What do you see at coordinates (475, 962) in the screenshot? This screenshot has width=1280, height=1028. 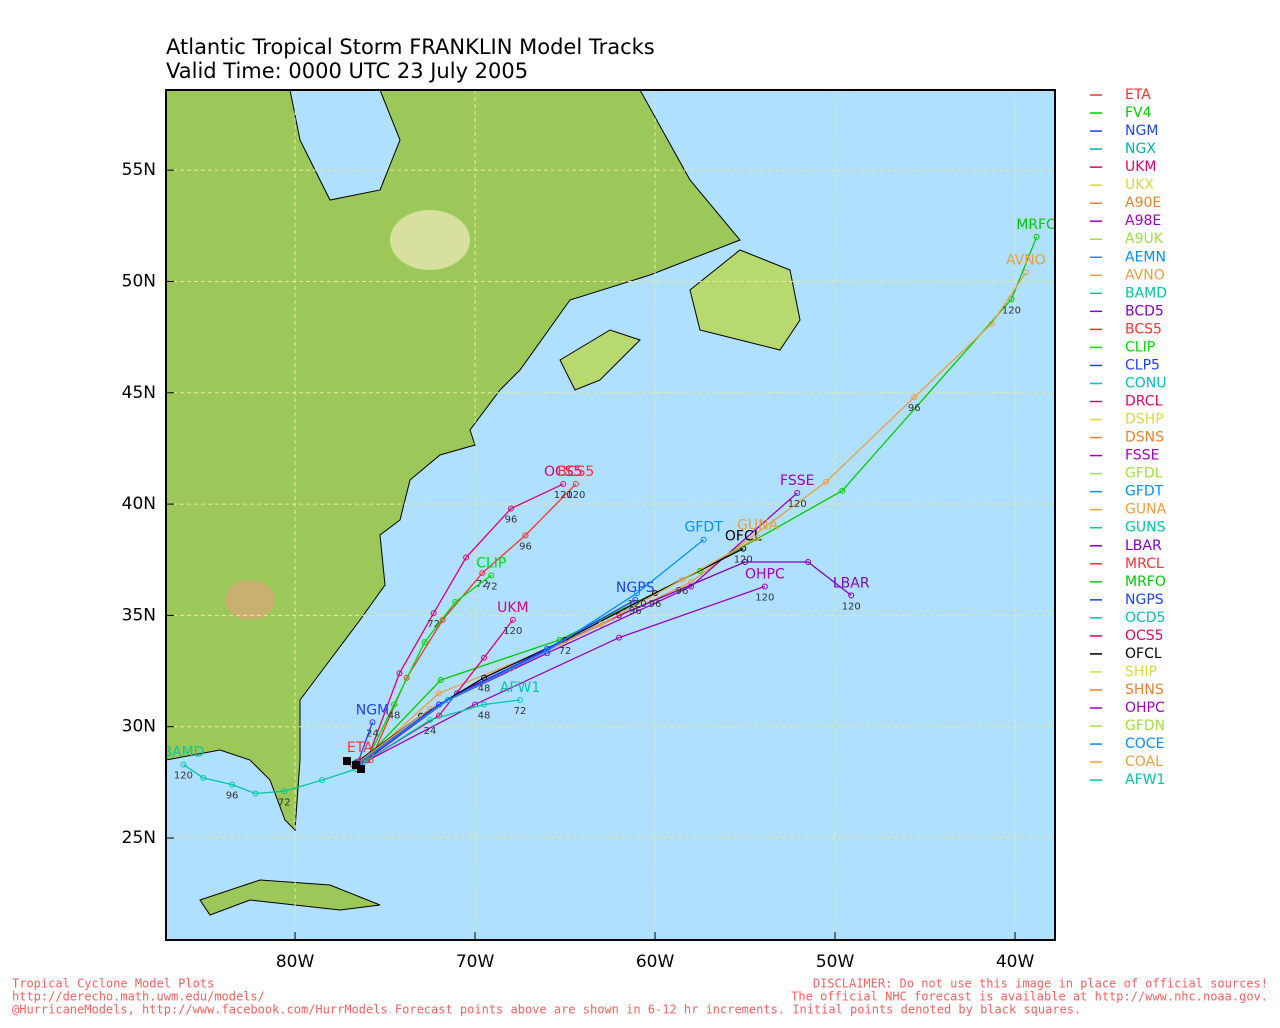 I see `x-tick-label: 70W` at bounding box center [475, 962].